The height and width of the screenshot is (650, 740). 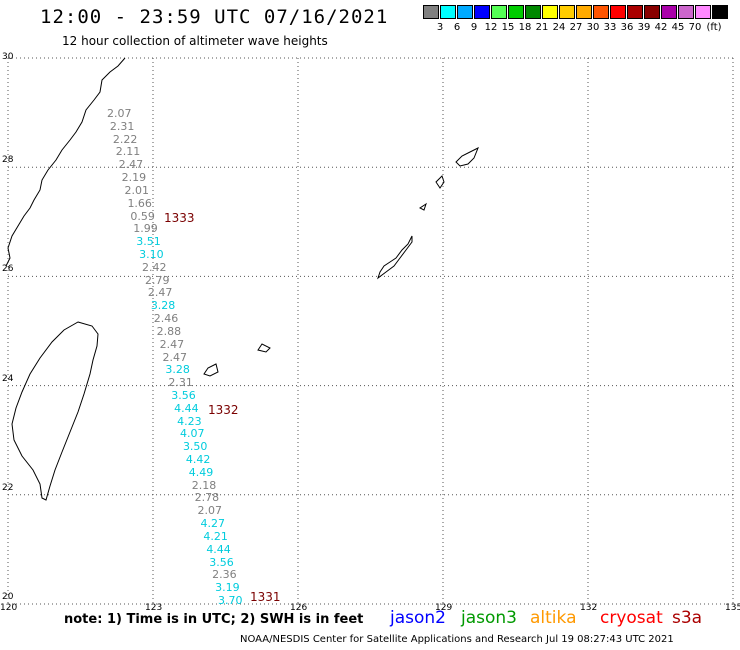 I want to click on longitude-label: 120, so click(x=9, y=608).